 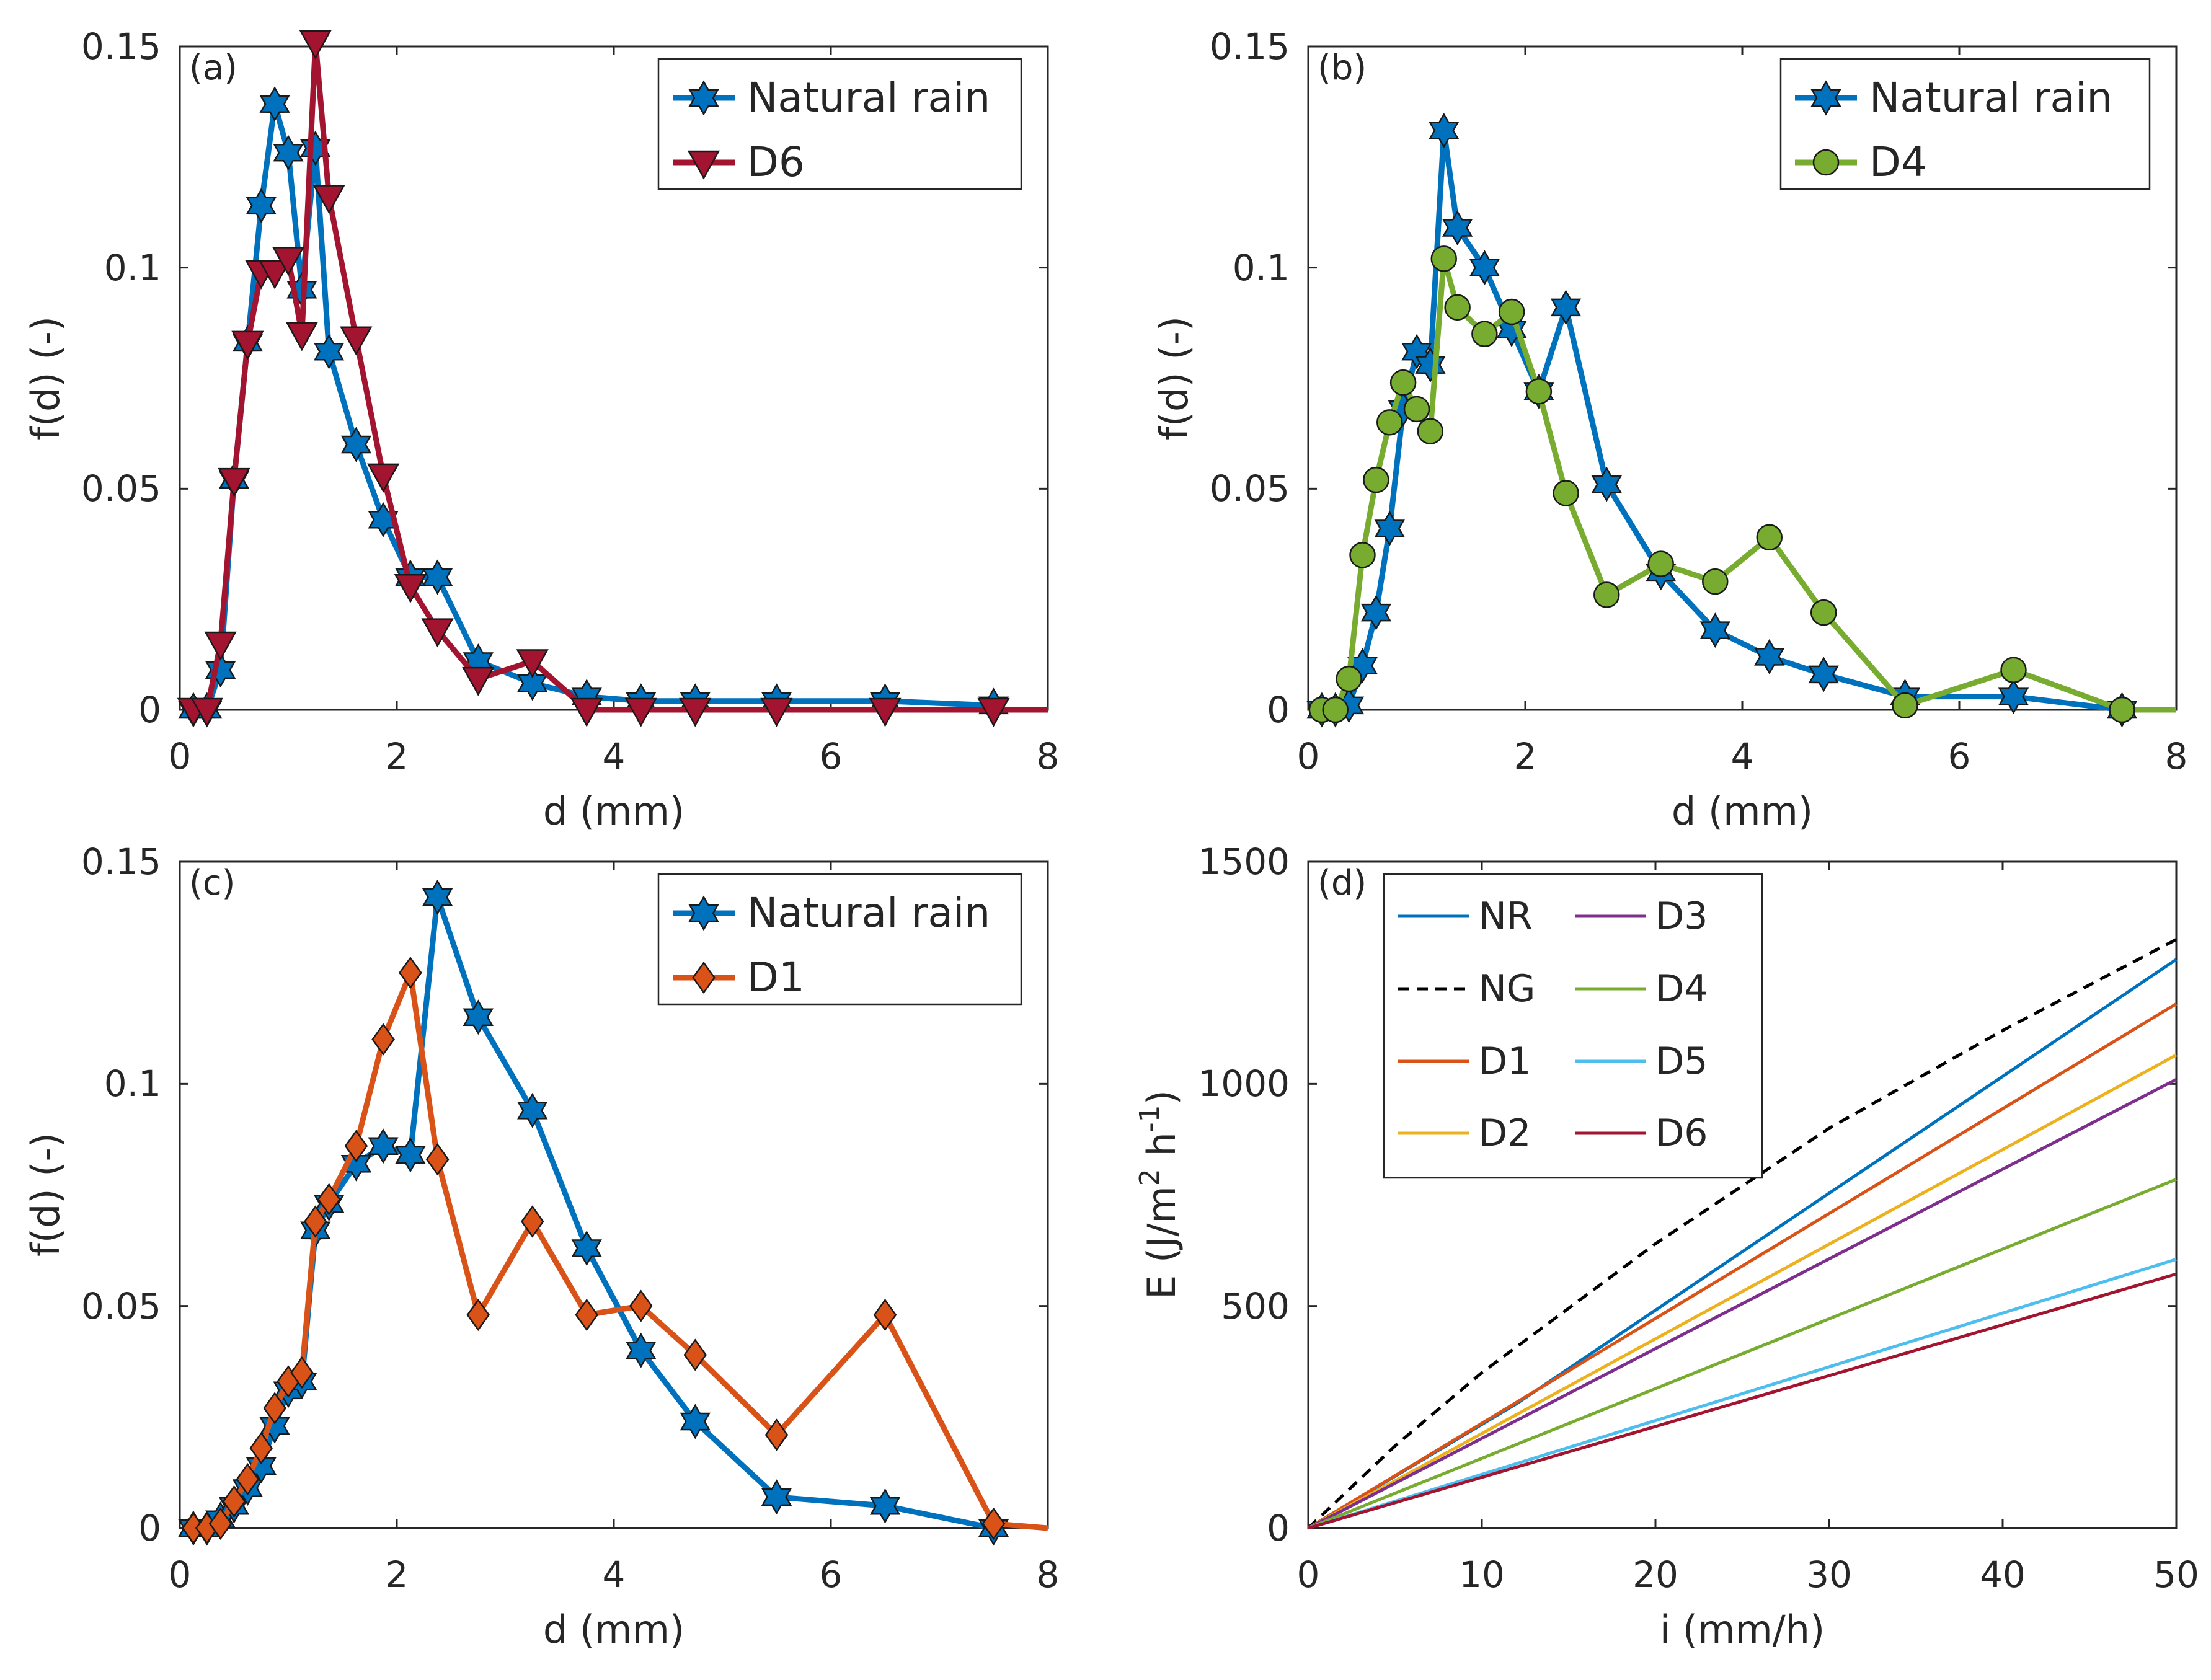 I want to click on panel-b-y-ticks: 0 0.05 0.1 0.15, so click(x=1250, y=378).